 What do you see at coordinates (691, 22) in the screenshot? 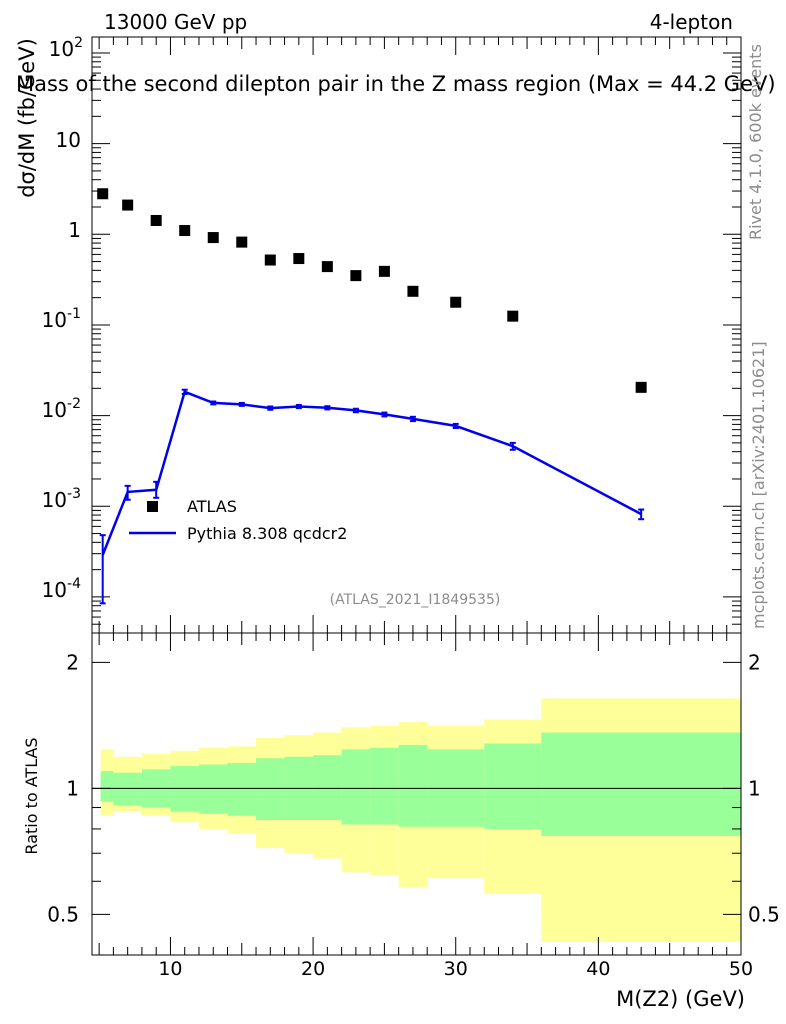
I see `channel-label: 4-lepton` at bounding box center [691, 22].